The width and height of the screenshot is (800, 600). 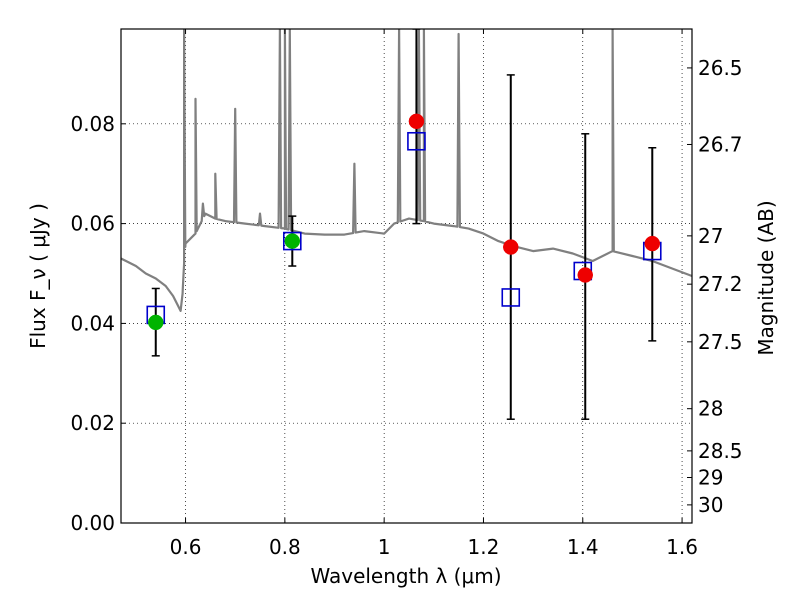 What do you see at coordinates (710, 477) in the screenshot?
I see `magnitude-tick-label: 29` at bounding box center [710, 477].